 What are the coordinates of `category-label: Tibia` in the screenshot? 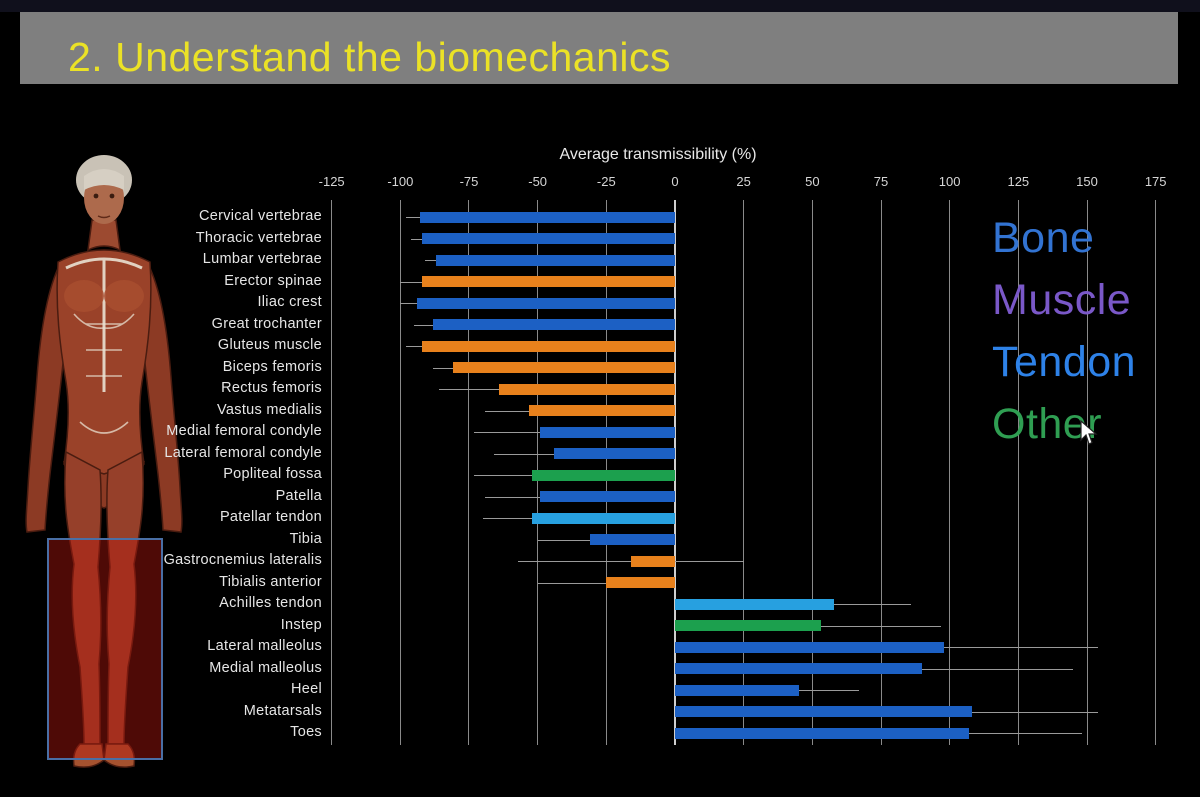 It's located at (305, 538).